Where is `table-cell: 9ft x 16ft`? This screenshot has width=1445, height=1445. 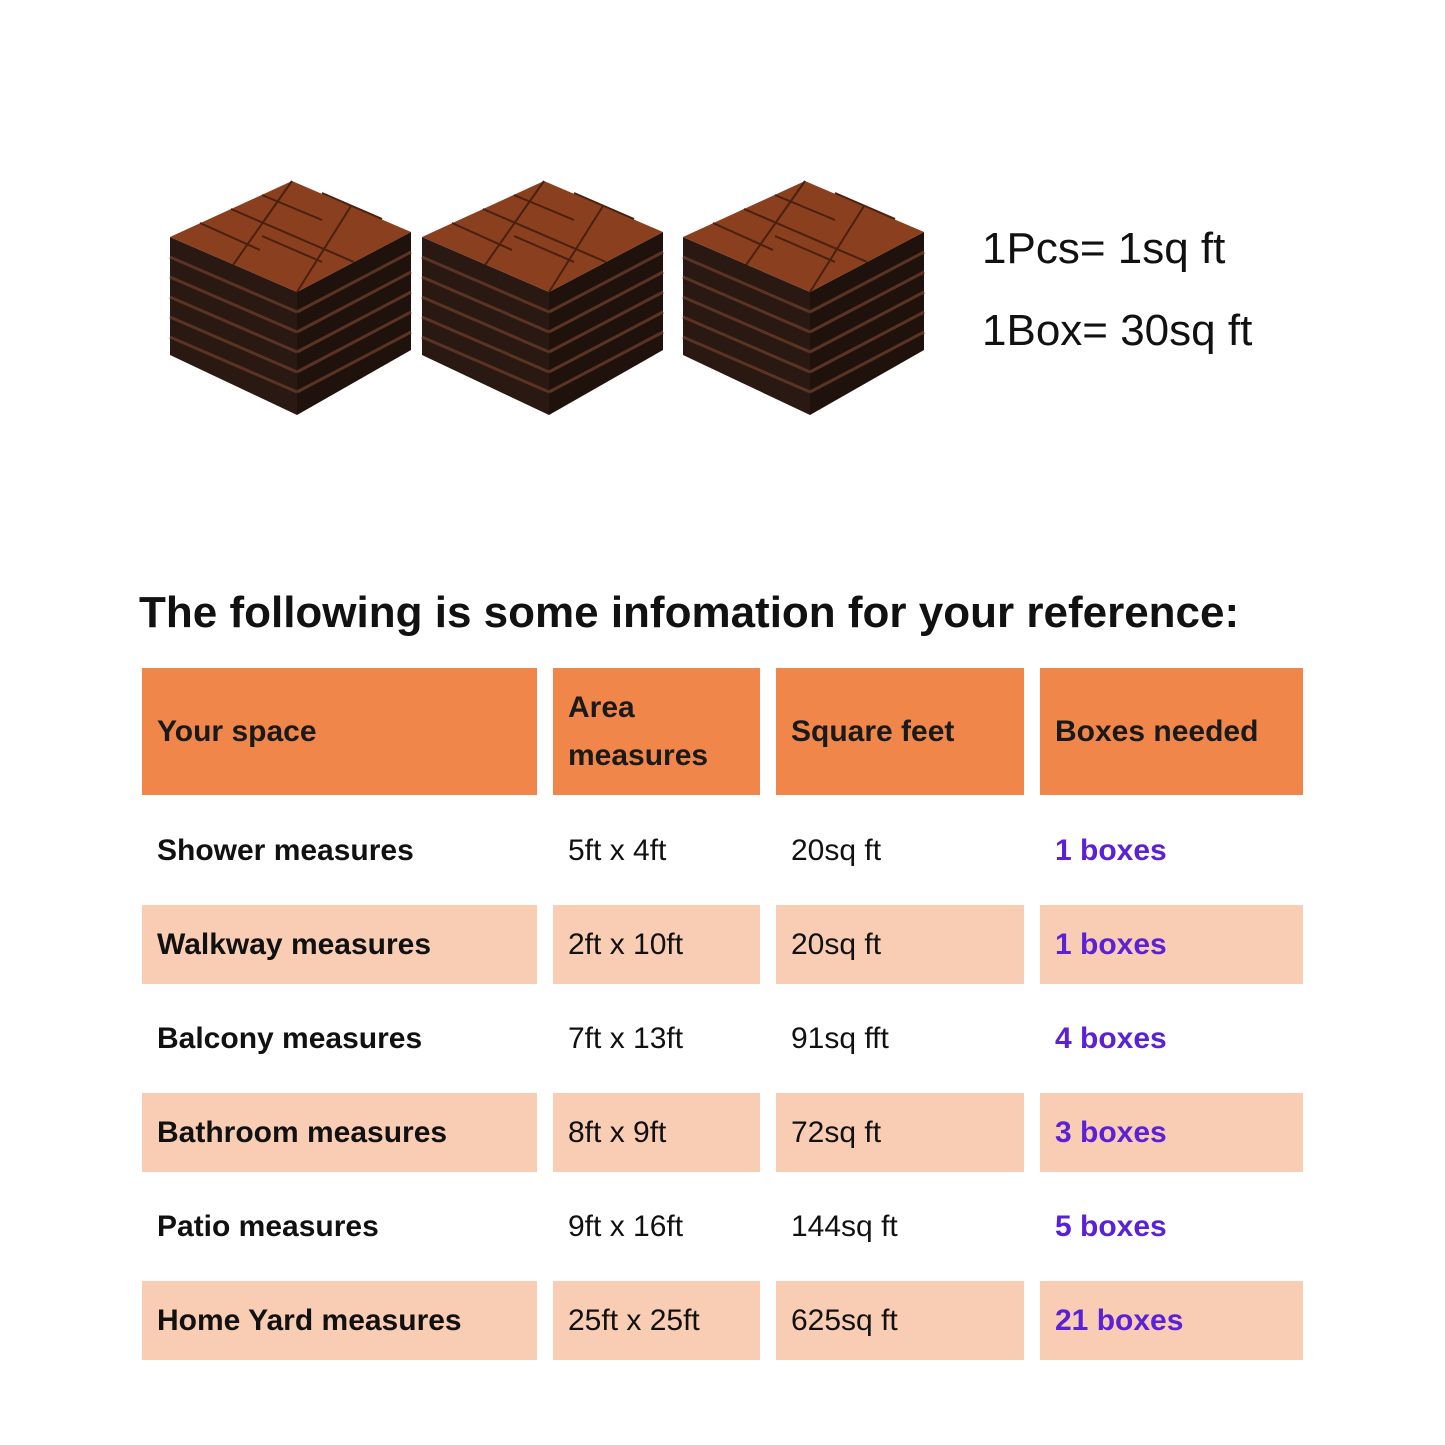 table-cell: 9ft x 16ft is located at coordinates (626, 1226).